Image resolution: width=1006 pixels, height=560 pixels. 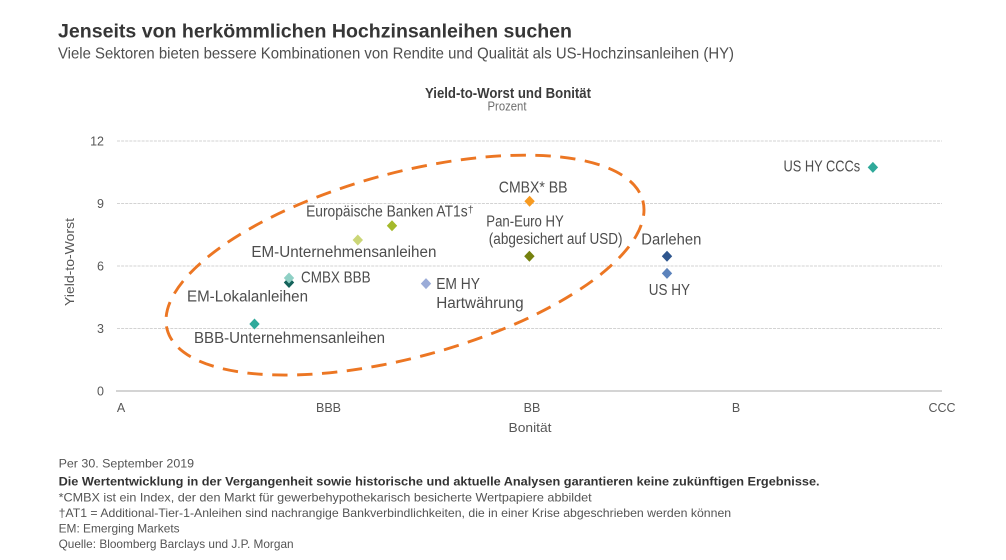 What do you see at coordinates (97, 142) in the screenshot?
I see `svg-text: 12` at bounding box center [97, 142].